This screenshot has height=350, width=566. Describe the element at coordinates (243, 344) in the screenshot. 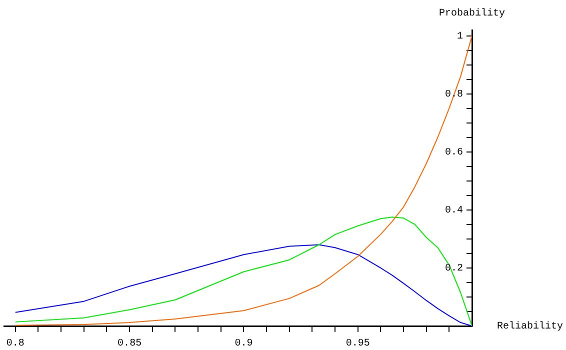

I see `x-tick-label: 0.9` at that location.